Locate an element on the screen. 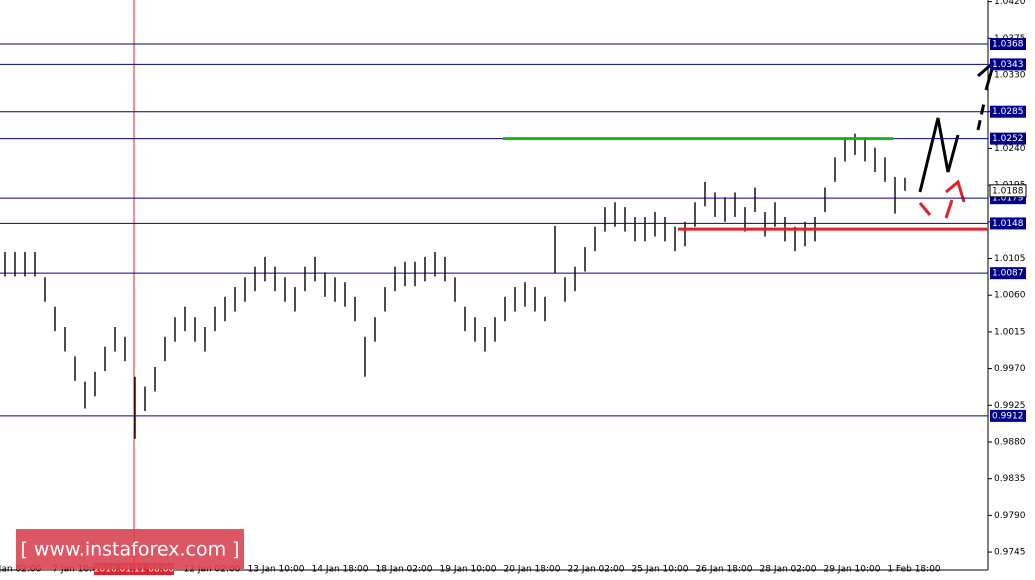 Image resolution: width=1035 pixels, height=580 pixels. current-price-label: 1.0188 is located at coordinates (1008, 191).